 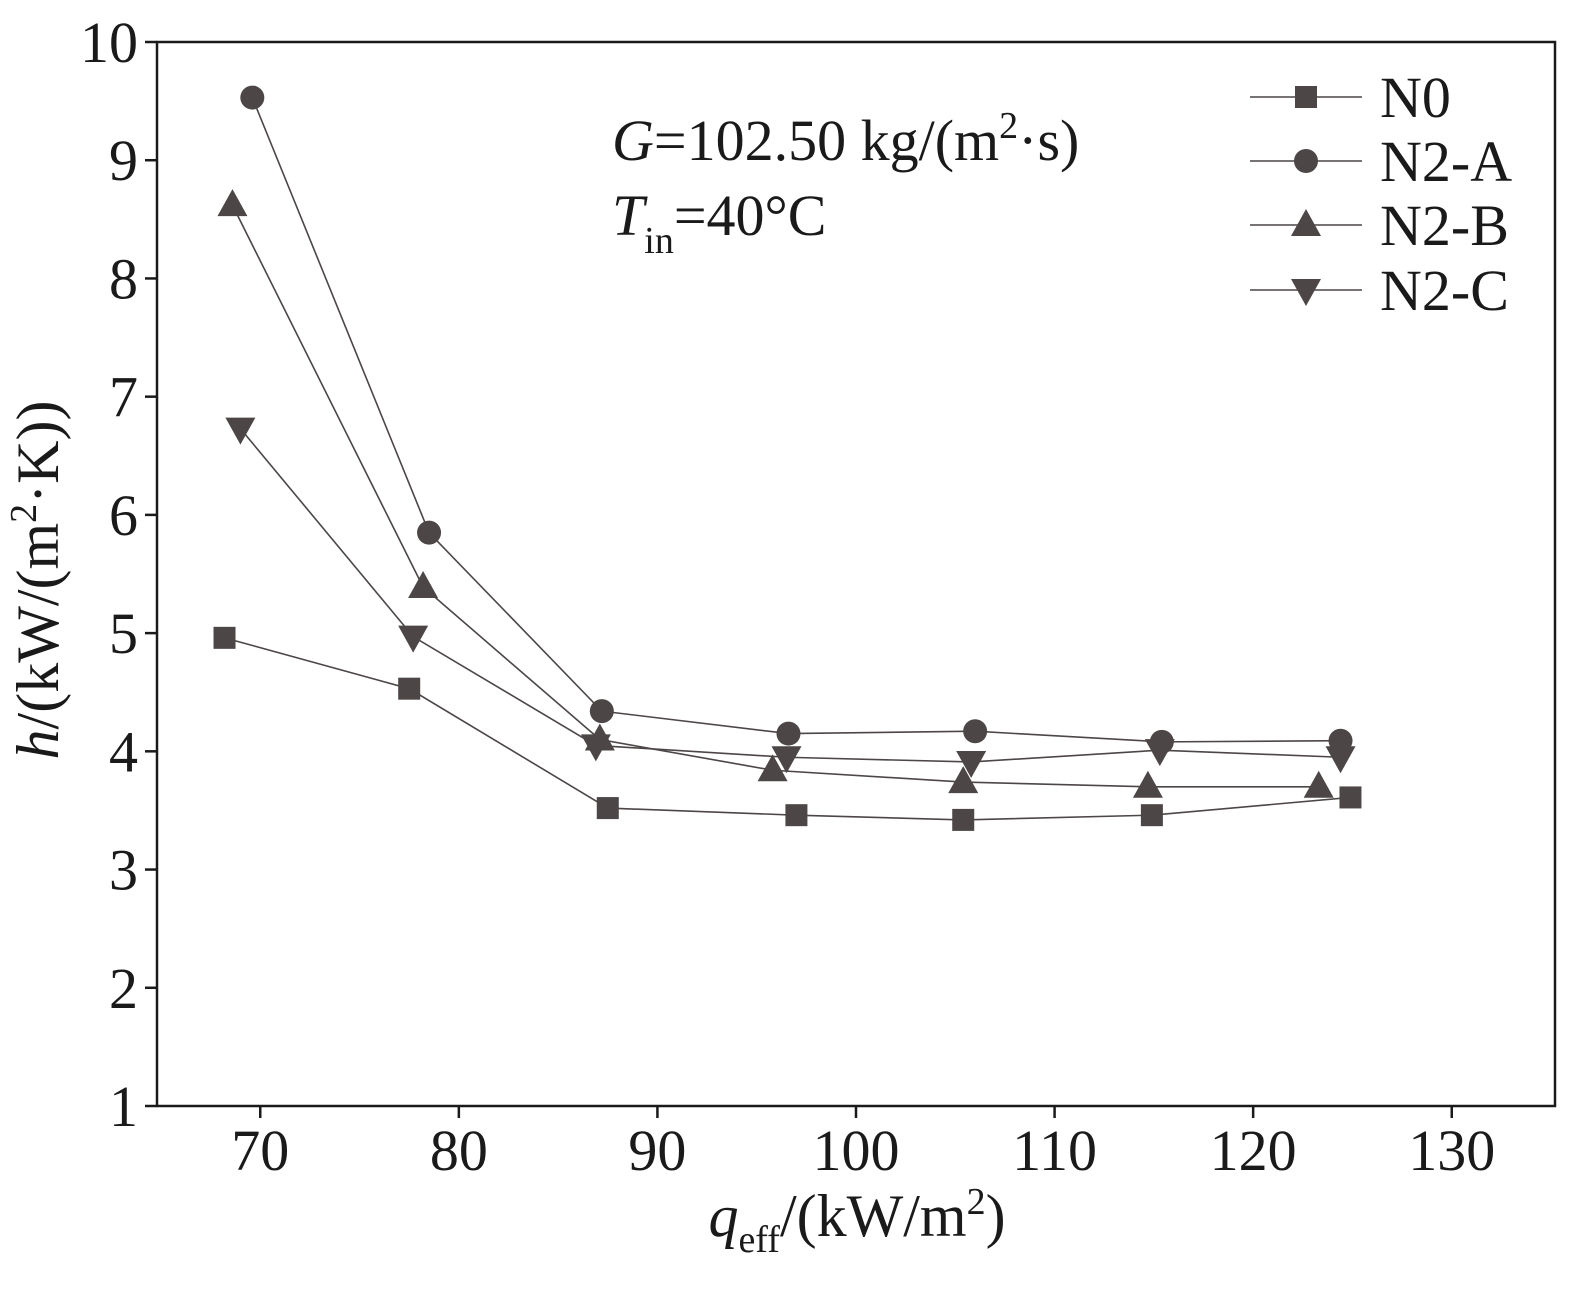 What do you see at coordinates (1054, 1150) in the screenshot?
I see `x-tick-label-110: 110` at bounding box center [1054, 1150].